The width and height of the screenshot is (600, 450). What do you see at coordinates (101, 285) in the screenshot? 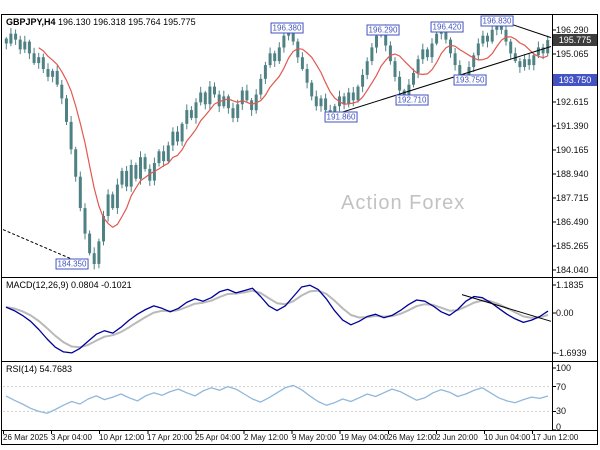
I see `macd-values: 0.0804 -0.1021` at bounding box center [101, 285].